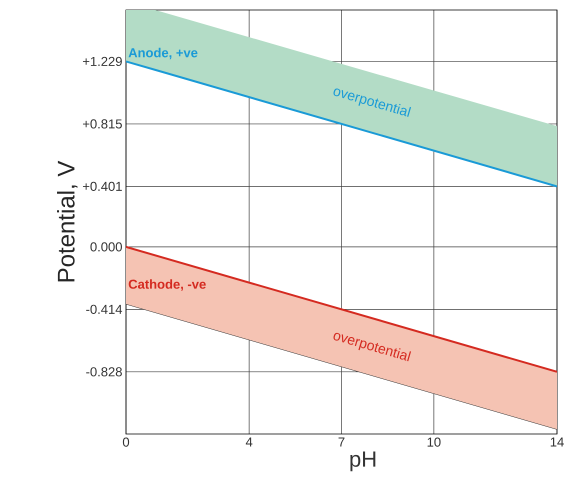 The width and height of the screenshot is (566, 486). I want to click on x-axis-title: pH, so click(363, 462).